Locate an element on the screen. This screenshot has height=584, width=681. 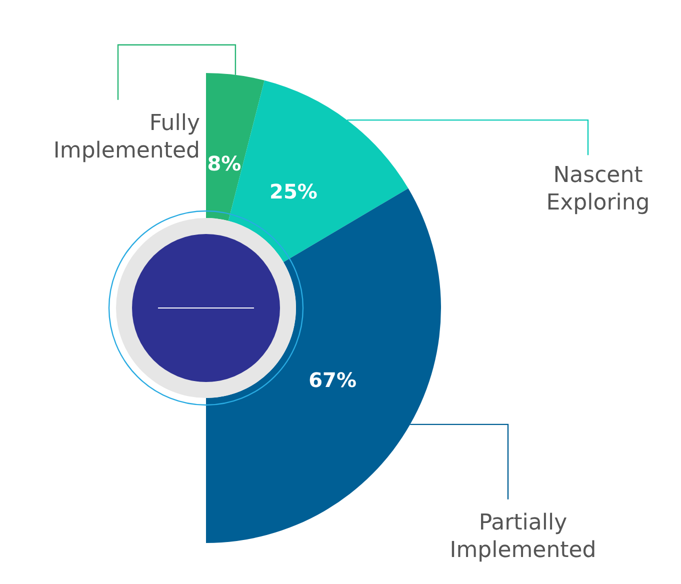
data-label: 67% is located at coordinates (332, 380).